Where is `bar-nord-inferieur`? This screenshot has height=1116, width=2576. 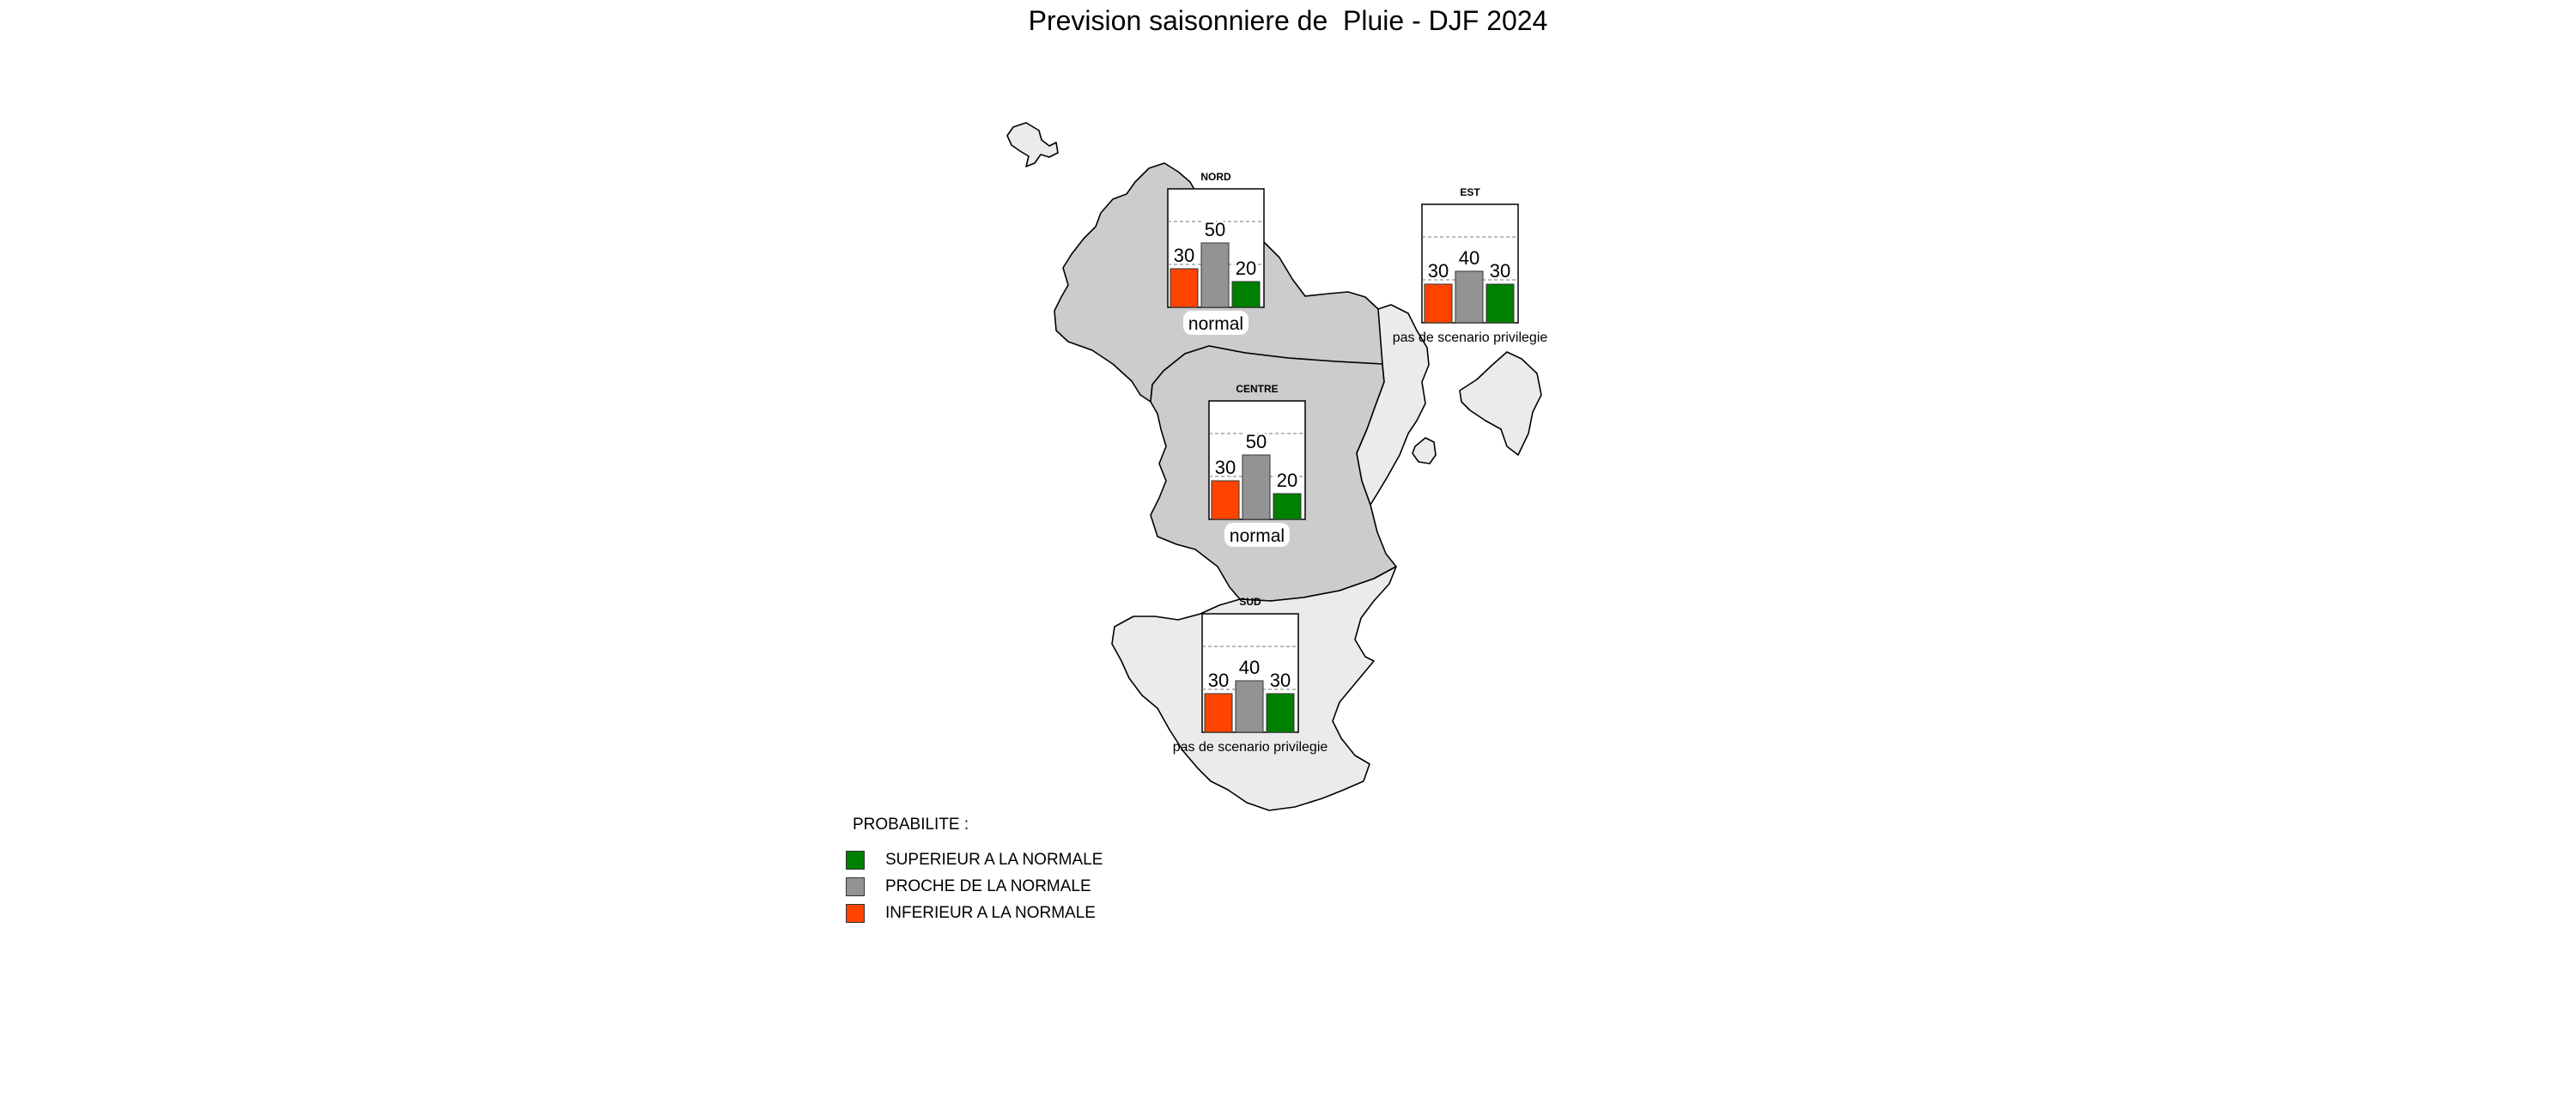
bar-nord-inferieur is located at coordinates (1184, 288).